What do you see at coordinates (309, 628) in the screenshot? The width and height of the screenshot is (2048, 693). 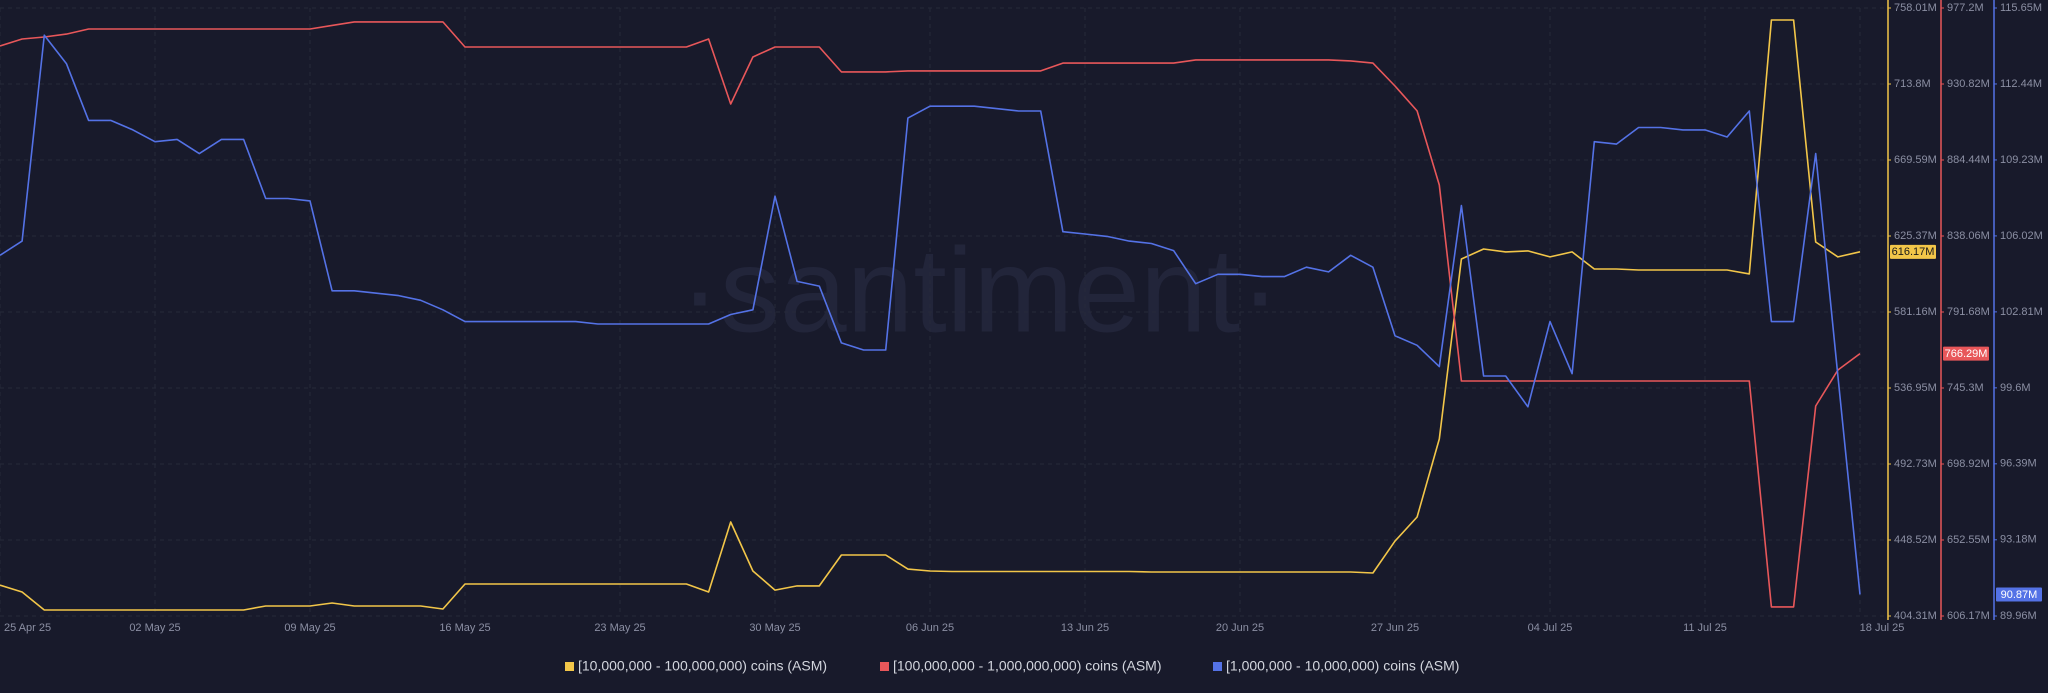 I see `x-tick-label: 09 May 25` at bounding box center [309, 628].